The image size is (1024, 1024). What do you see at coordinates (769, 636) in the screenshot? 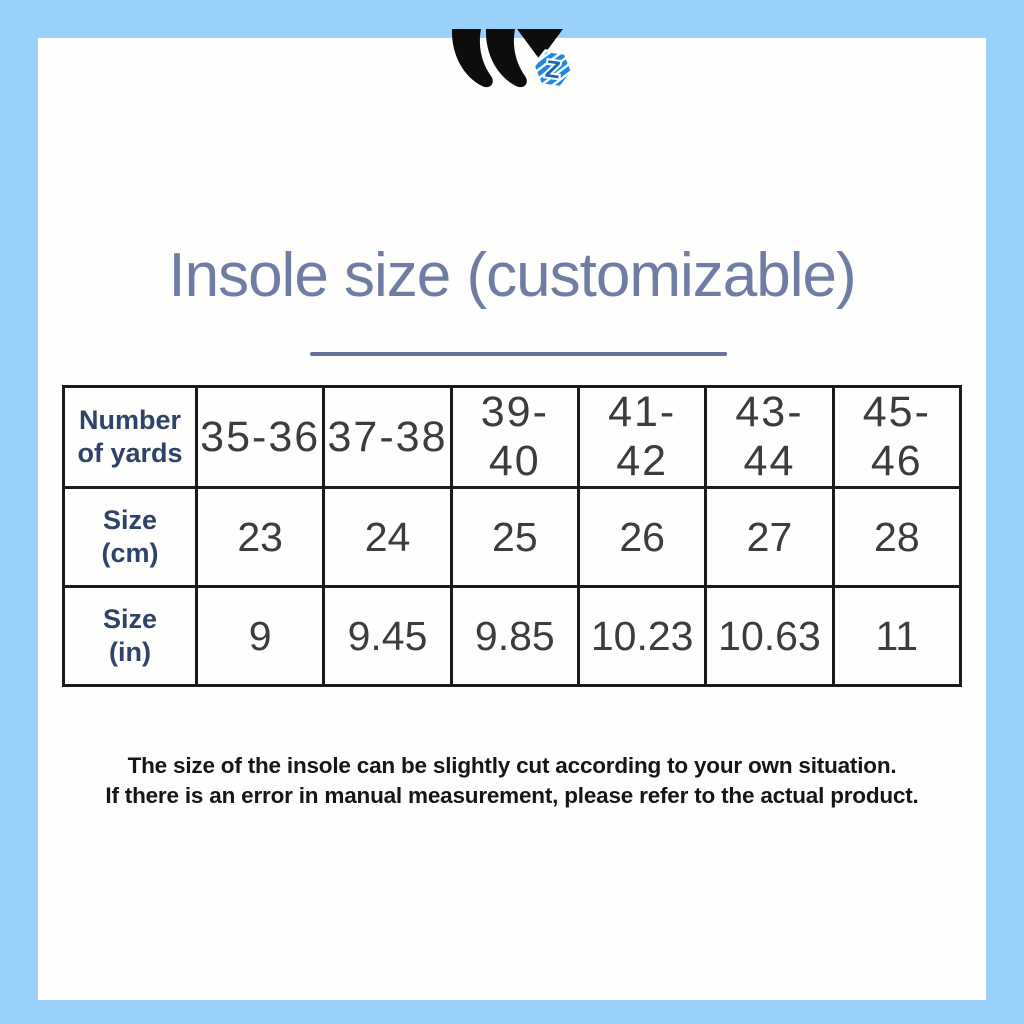
I see `size-in-cell: 10.63` at bounding box center [769, 636].